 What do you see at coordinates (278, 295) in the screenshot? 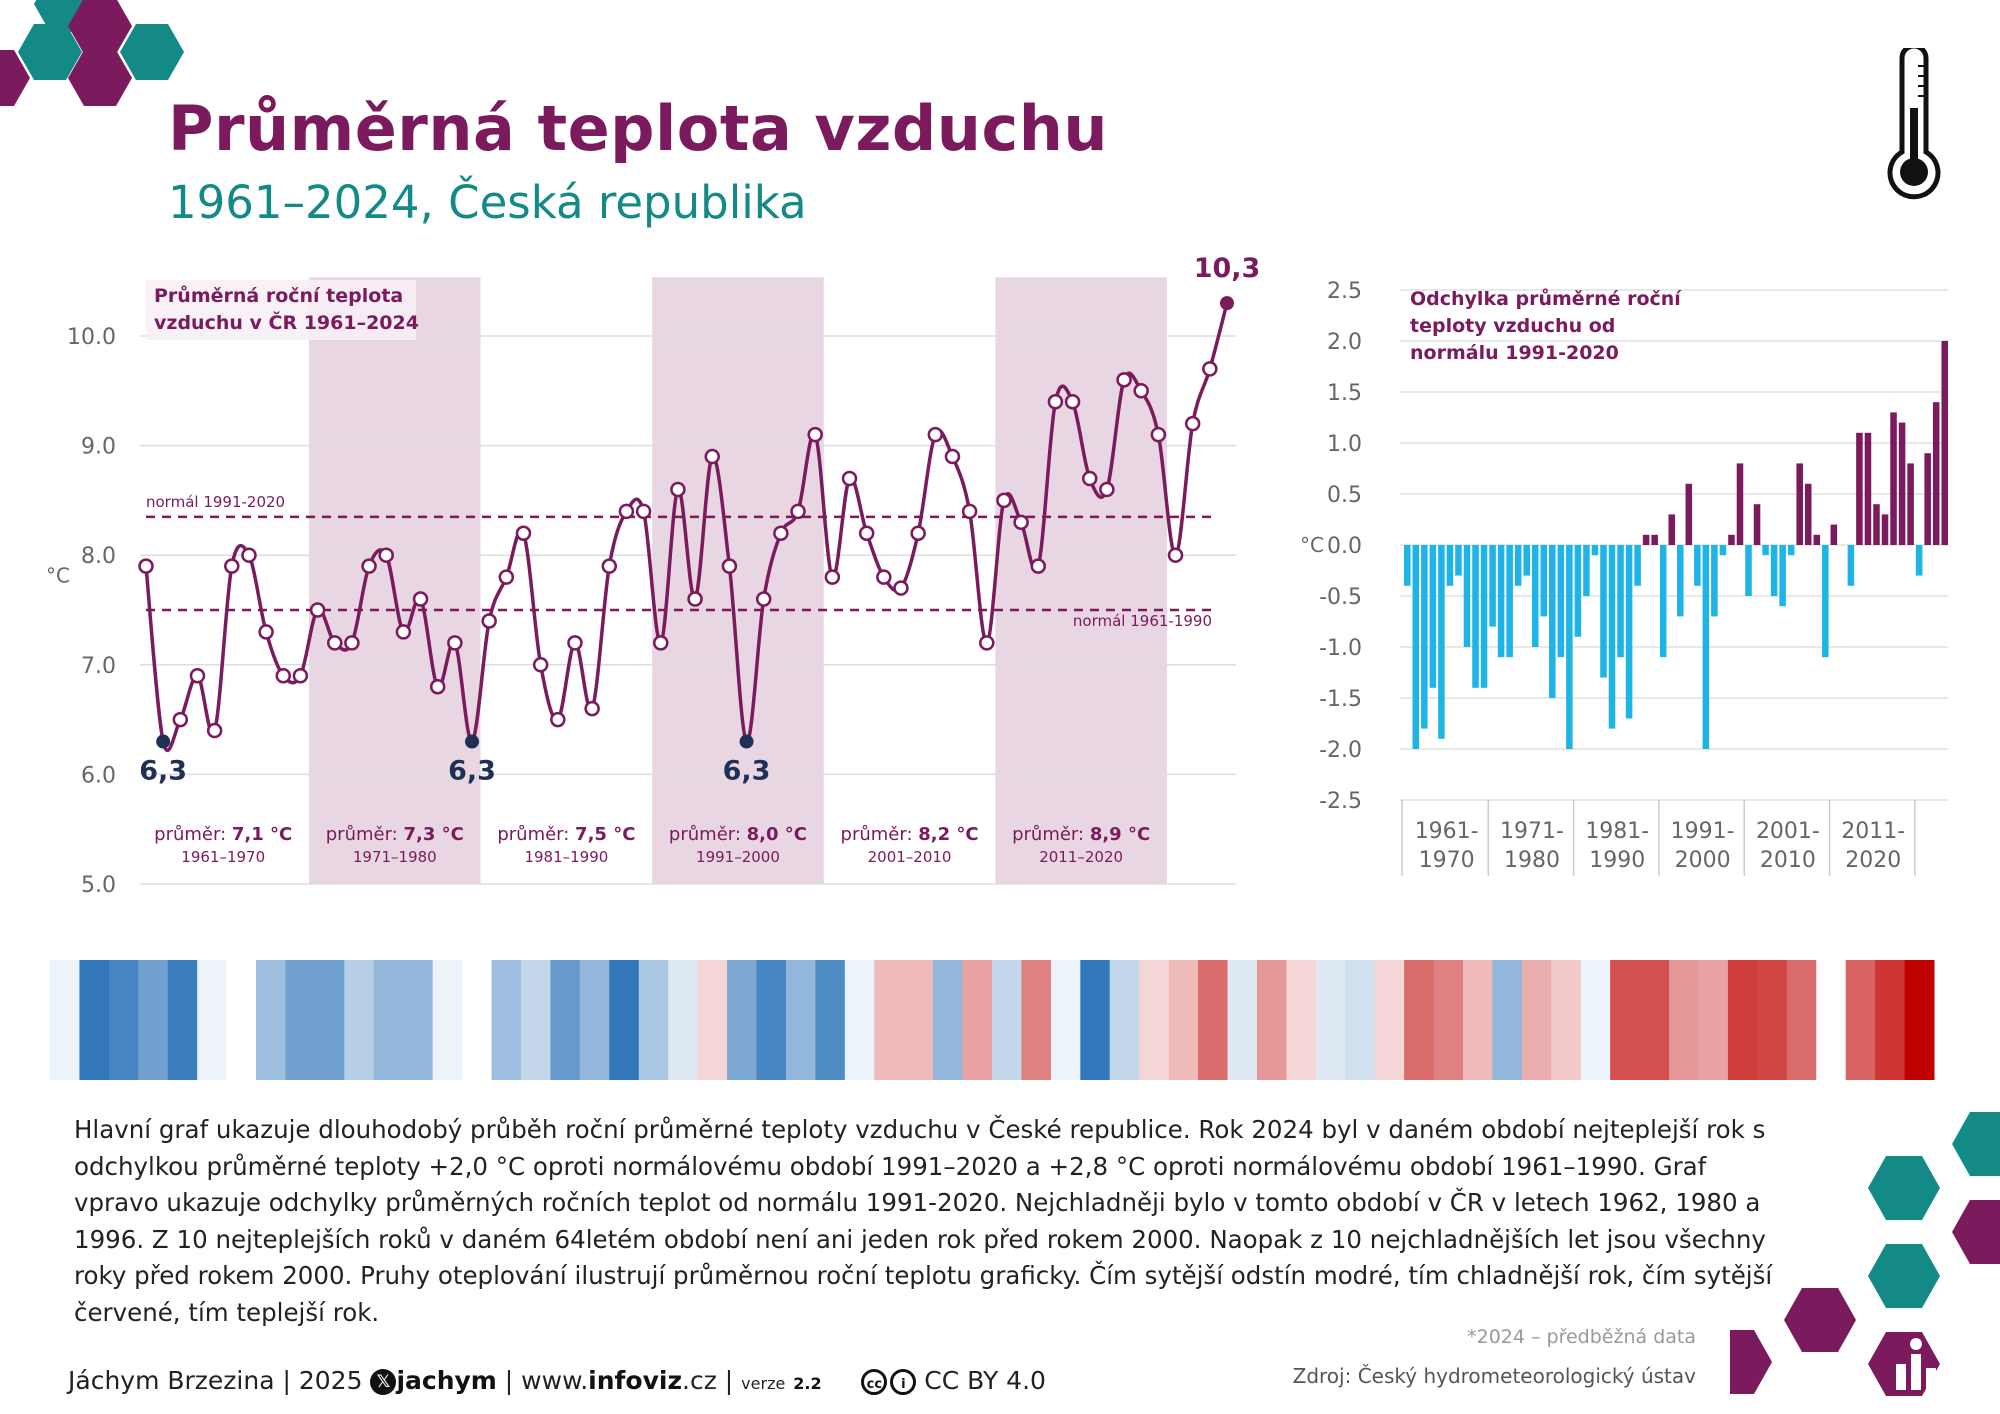
I see `chart-title-line: Průměrná roční teplota` at bounding box center [278, 295].